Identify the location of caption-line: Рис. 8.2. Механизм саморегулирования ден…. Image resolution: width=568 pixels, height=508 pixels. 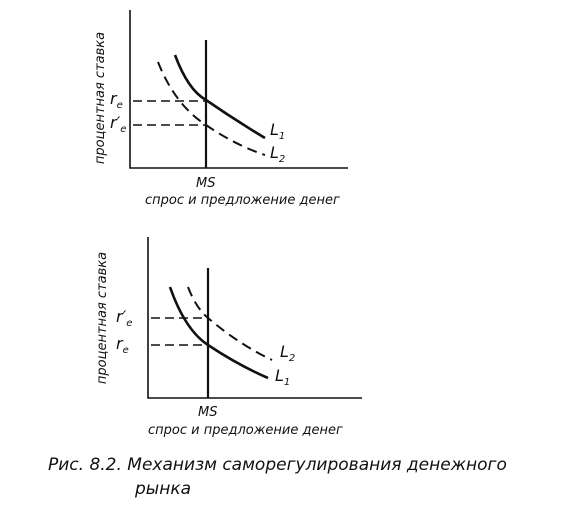
(277, 465).